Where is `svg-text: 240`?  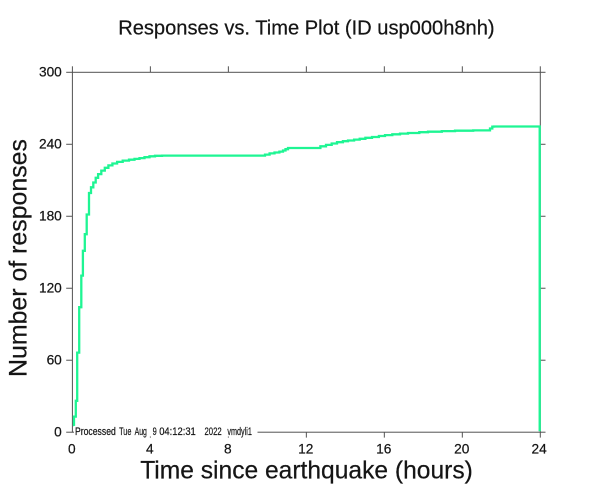 svg-text: 240 is located at coordinates (50, 144).